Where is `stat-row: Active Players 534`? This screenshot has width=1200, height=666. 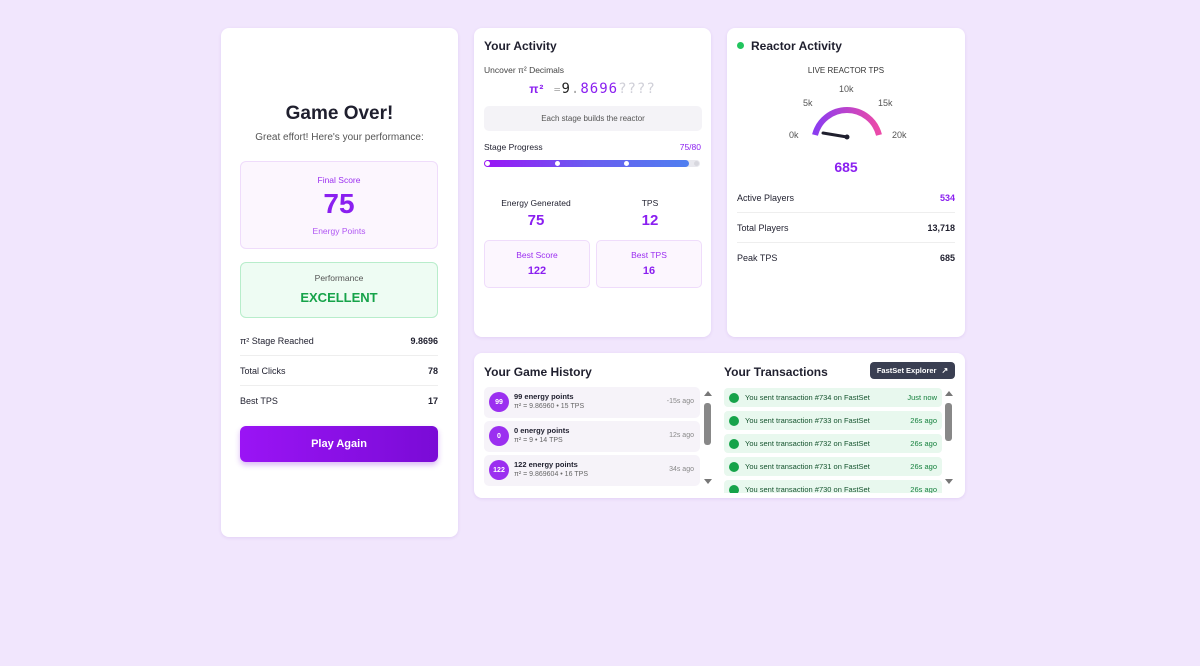 stat-row: Active Players 534 is located at coordinates (846, 198).